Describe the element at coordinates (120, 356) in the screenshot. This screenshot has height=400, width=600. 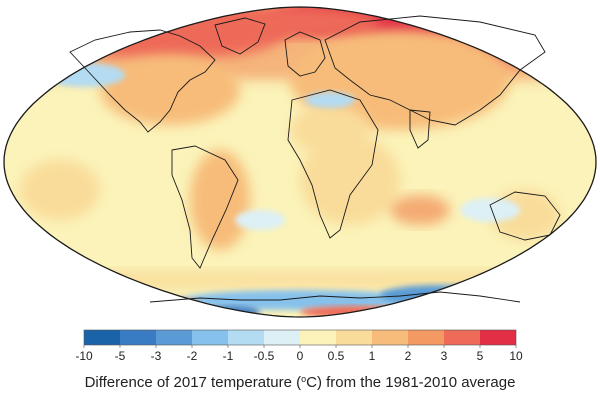
I see `colorbar-tick-label: -5` at that location.